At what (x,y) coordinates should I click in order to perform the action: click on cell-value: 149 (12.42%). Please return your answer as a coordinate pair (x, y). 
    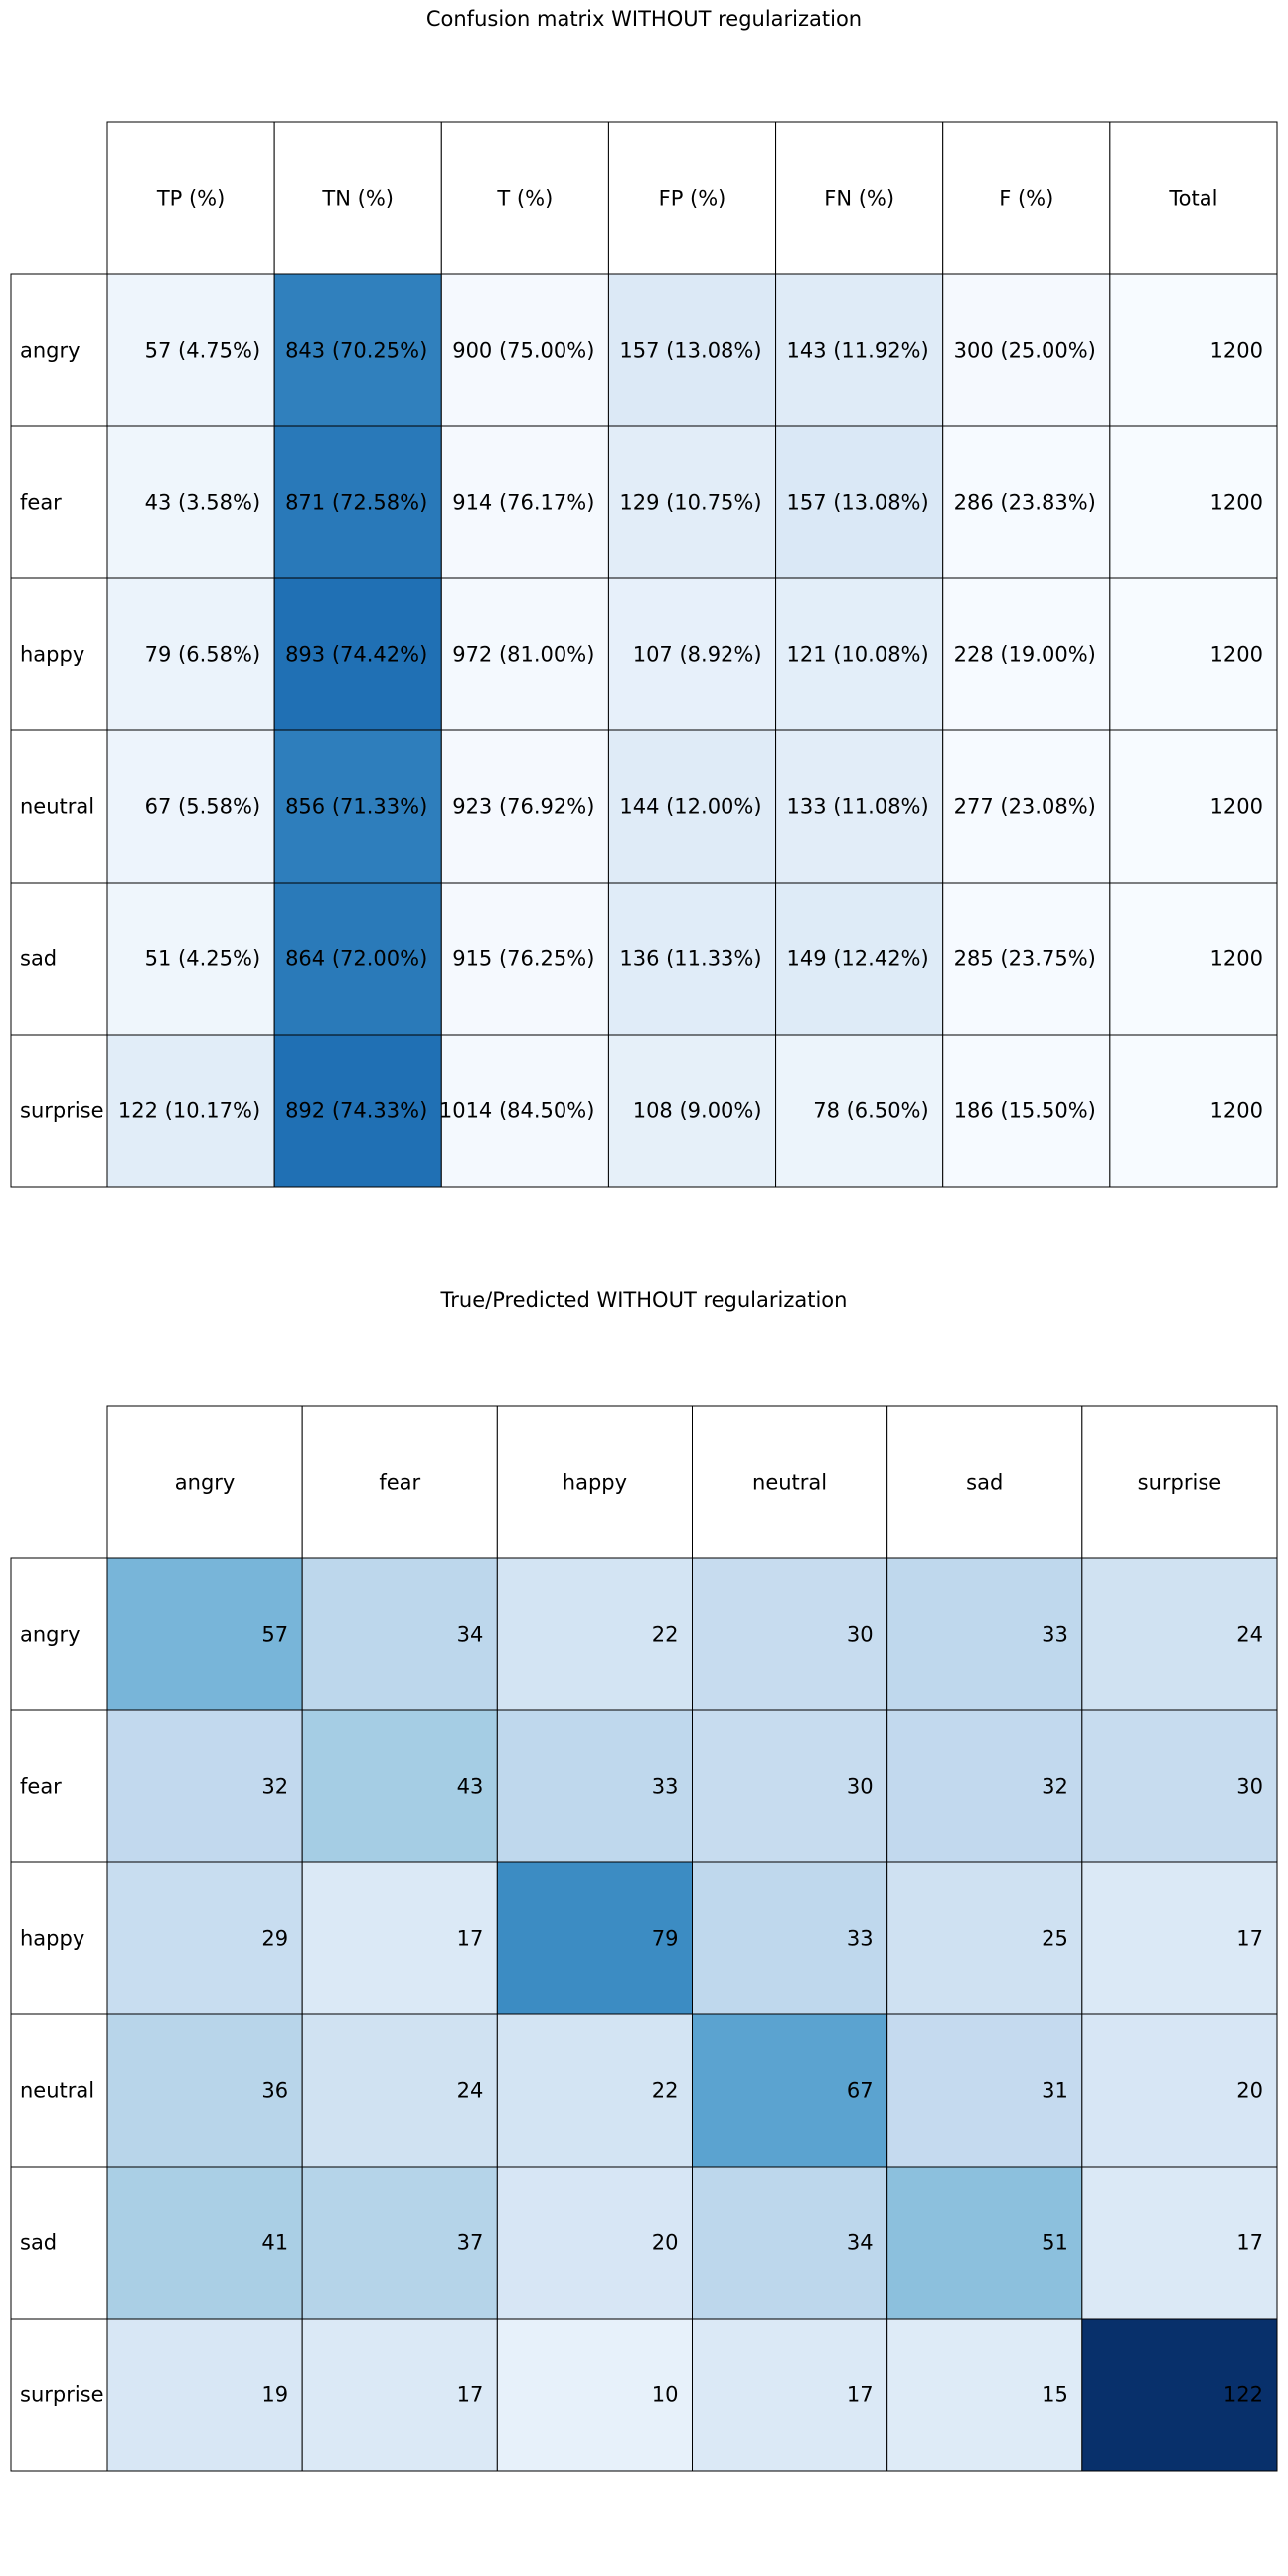
    Looking at the image, I should click on (857, 959).